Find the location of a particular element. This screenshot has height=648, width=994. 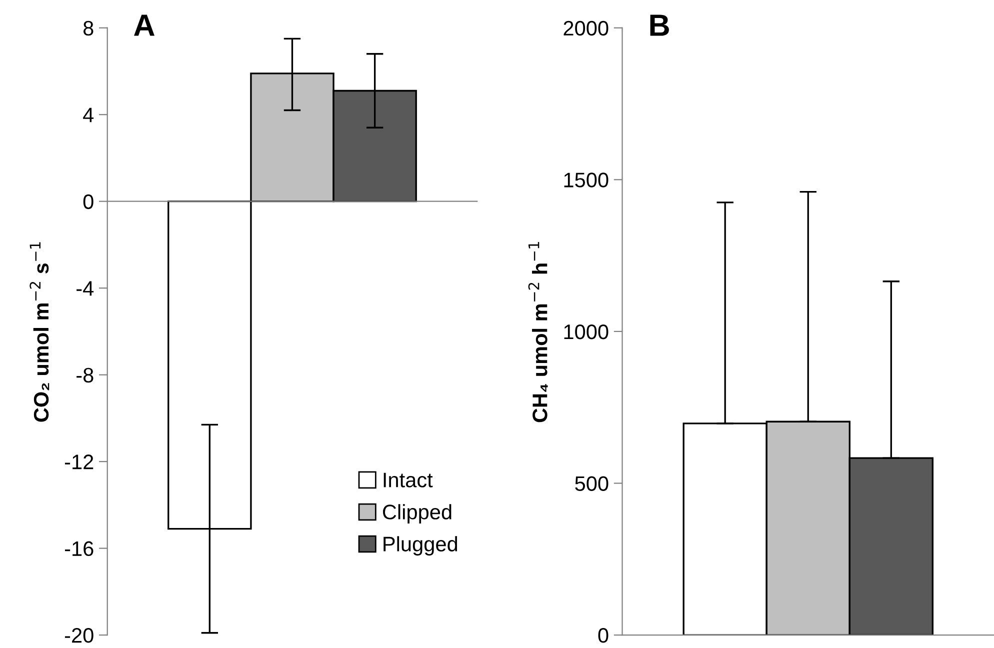

y-tick-label: -8 is located at coordinates (85, 375).